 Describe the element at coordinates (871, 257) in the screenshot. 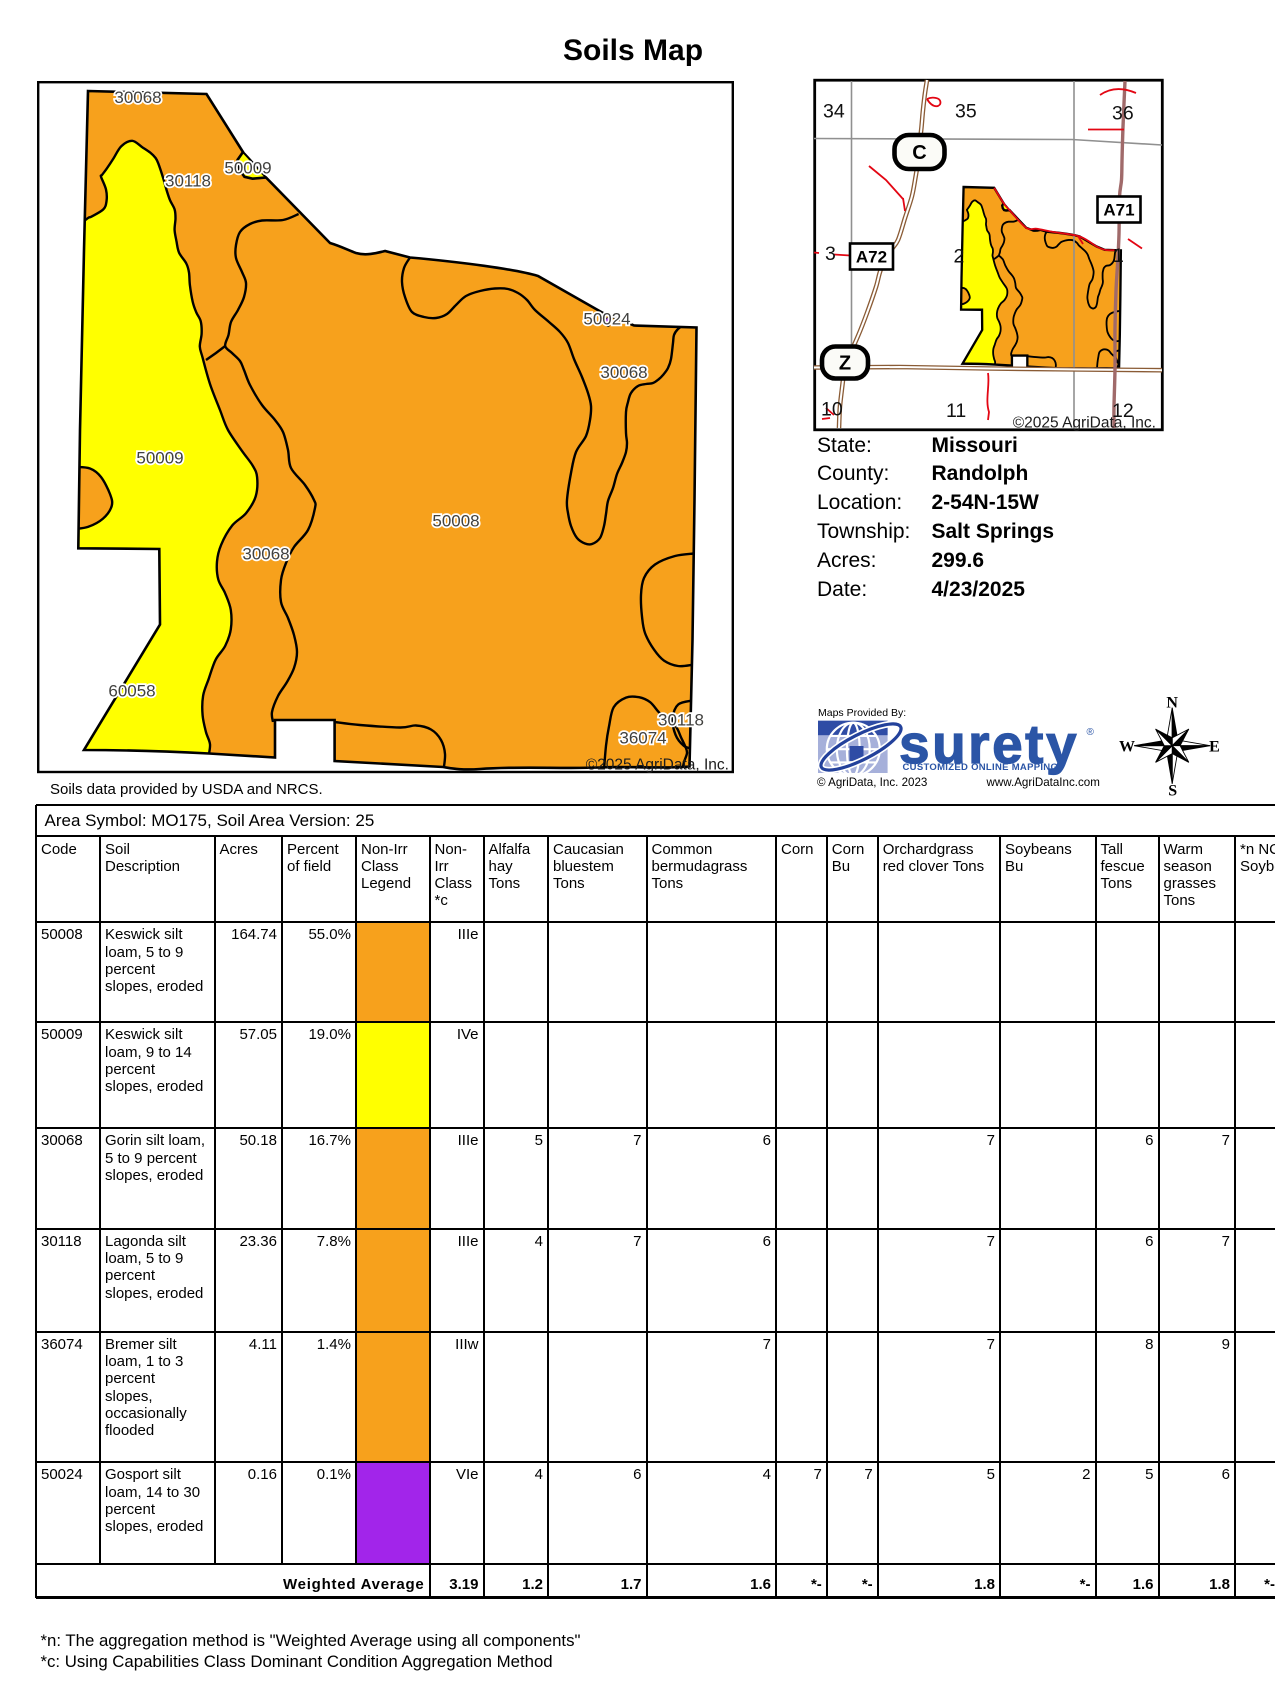

I see `svg-text: A72` at that location.